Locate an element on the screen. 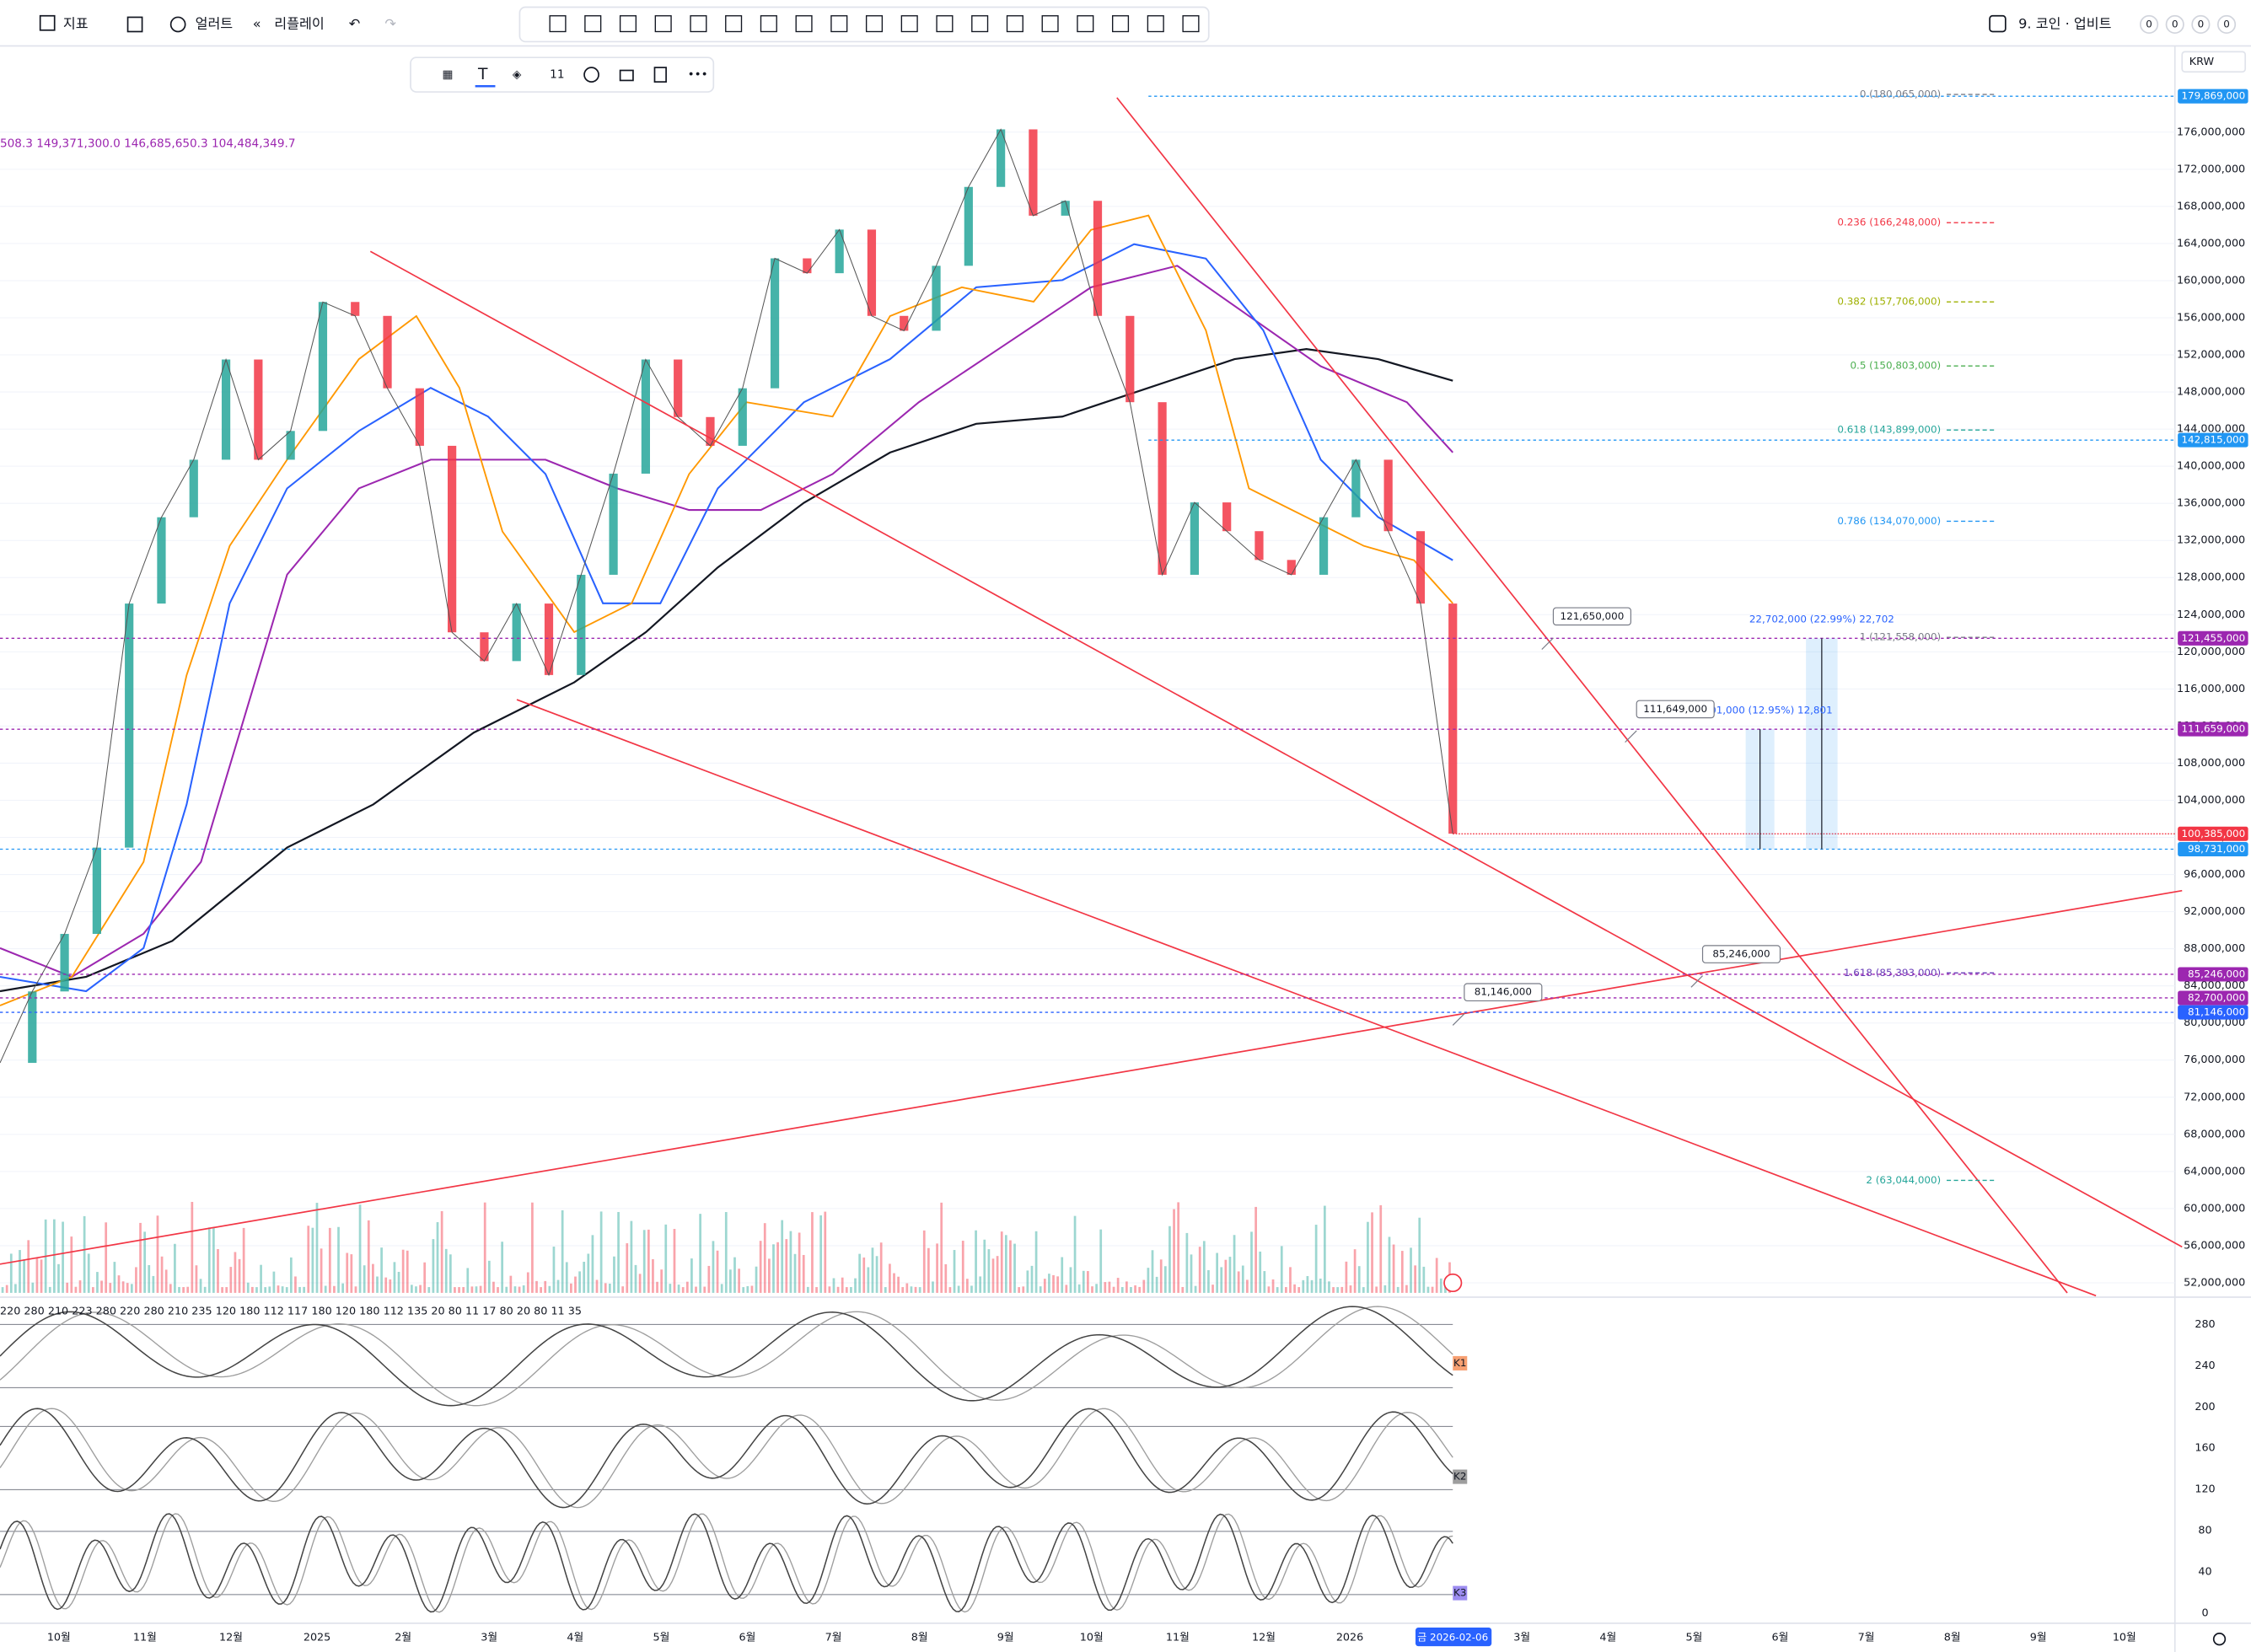 Image resolution: width=2251 pixels, height=1652 pixels. measure-label: 22,702,000 (22.99%) 22,702 is located at coordinates (1821, 619).